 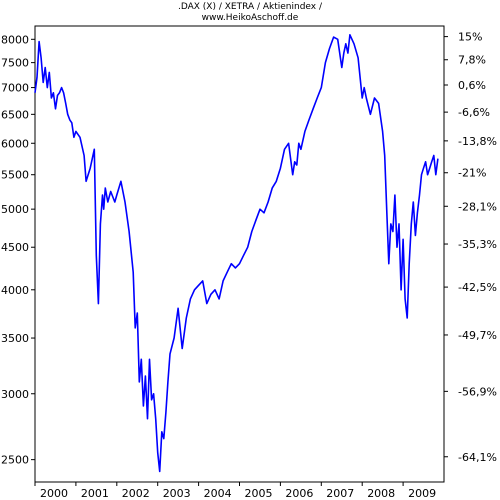 What do you see at coordinates (477, 141) in the screenshot?
I see `right-tick-label-4: -13,8%` at bounding box center [477, 141].